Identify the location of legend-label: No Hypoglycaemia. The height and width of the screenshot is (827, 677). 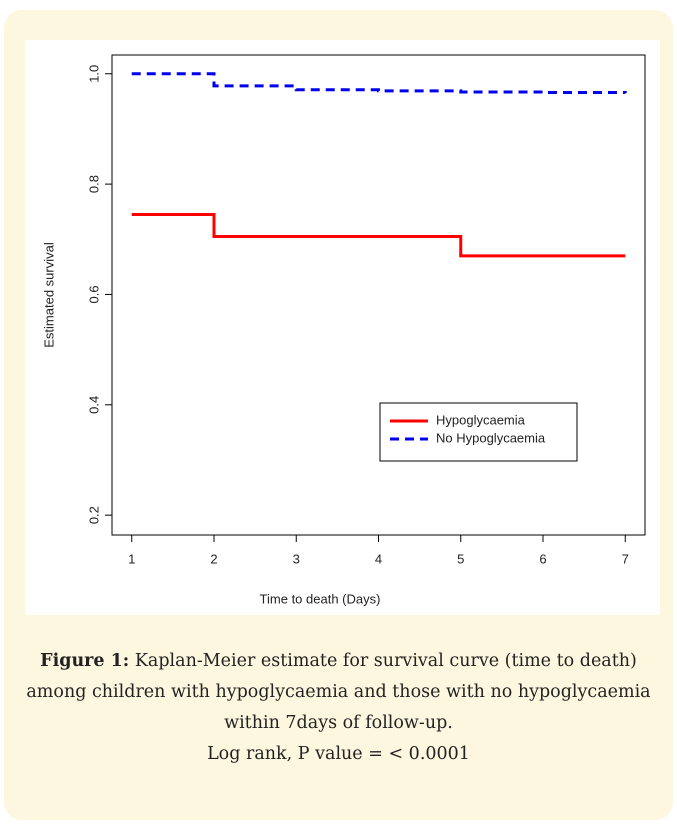
(491, 437).